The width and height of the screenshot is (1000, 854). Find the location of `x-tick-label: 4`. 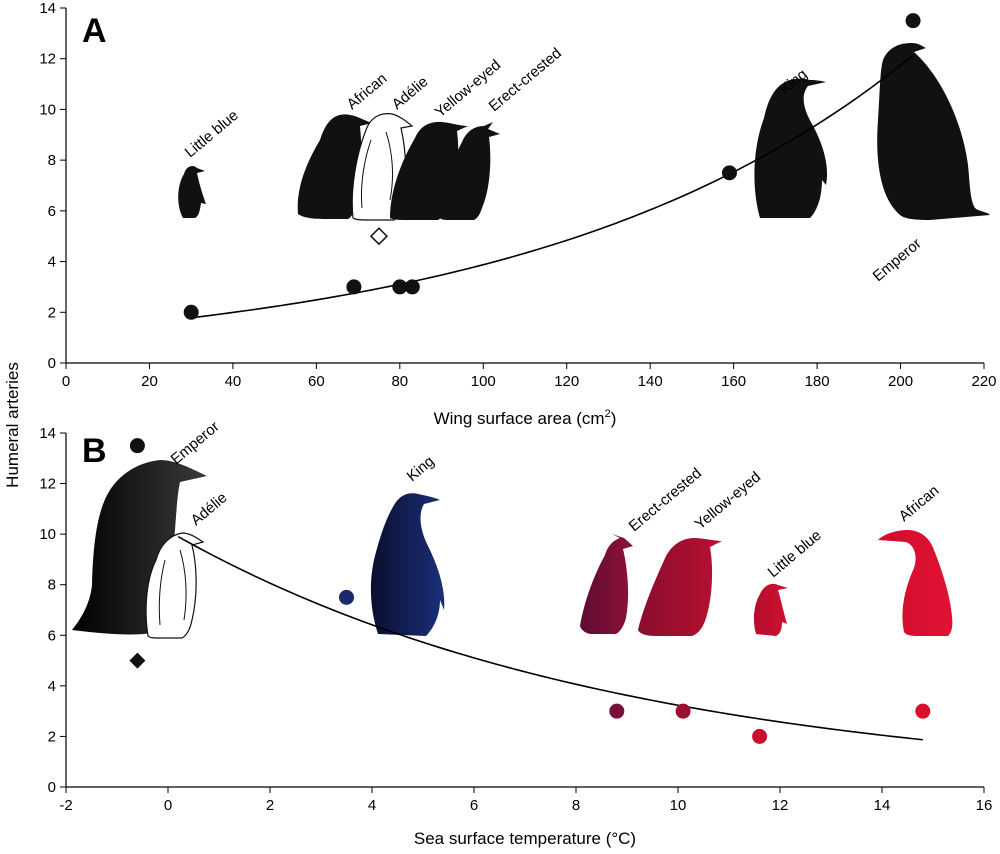

x-tick-label: 4 is located at coordinates (372, 805).